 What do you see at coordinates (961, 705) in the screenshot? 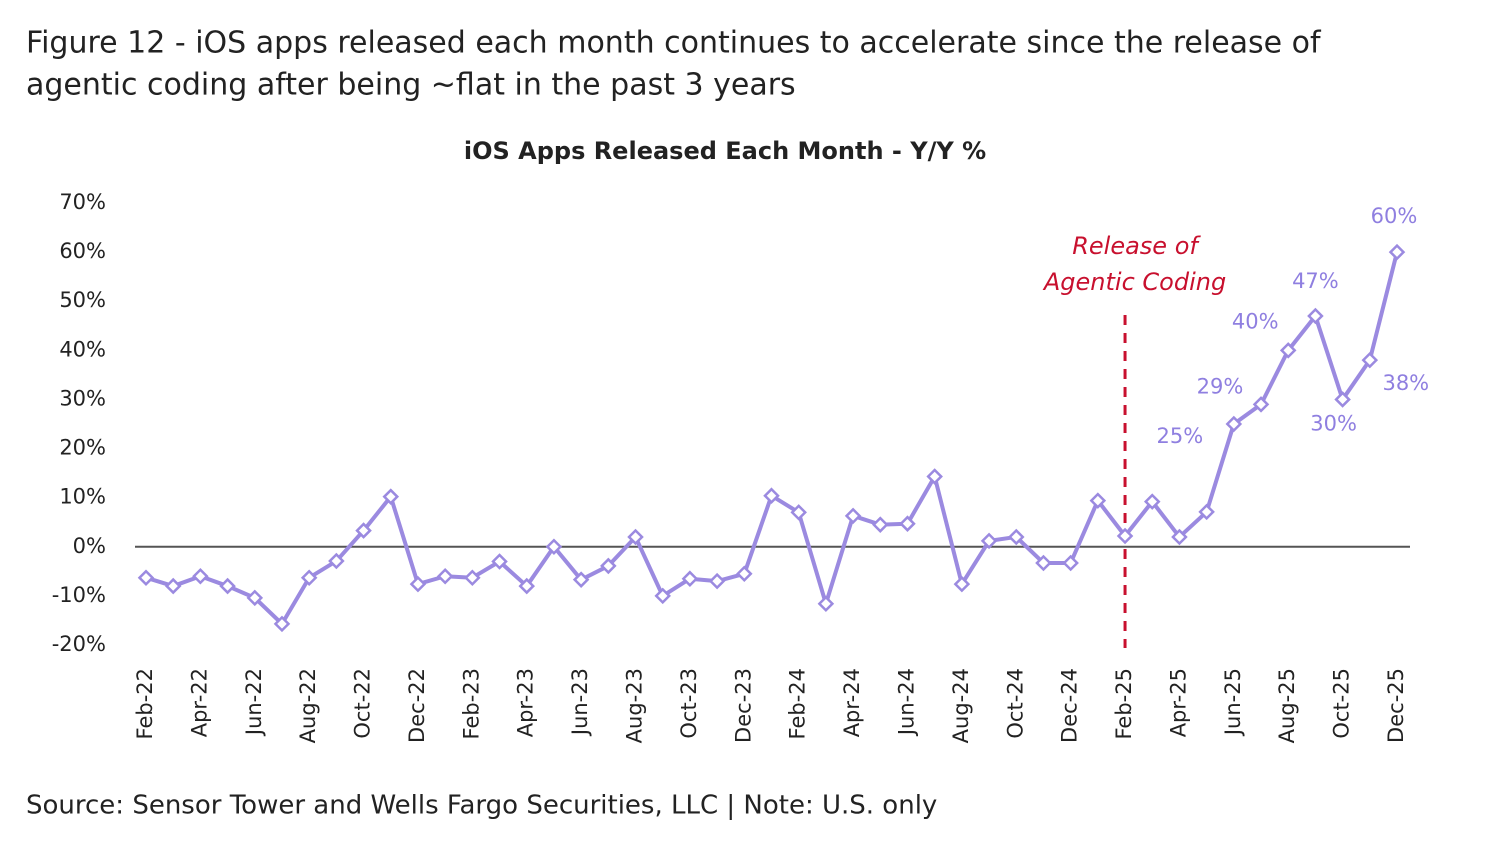
I see `x-tick-label: Aug-24` at bounding box center [961, 705].